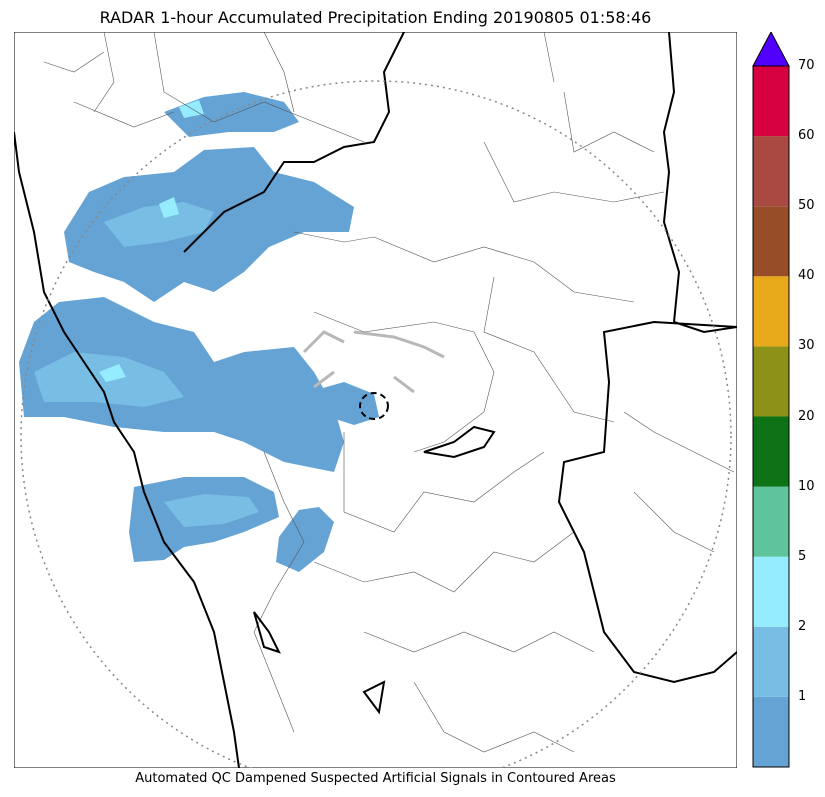 The height and width of the screenshot is (797, 825). I want to click on colorbar-tick-label: 20, so click(806, 416).